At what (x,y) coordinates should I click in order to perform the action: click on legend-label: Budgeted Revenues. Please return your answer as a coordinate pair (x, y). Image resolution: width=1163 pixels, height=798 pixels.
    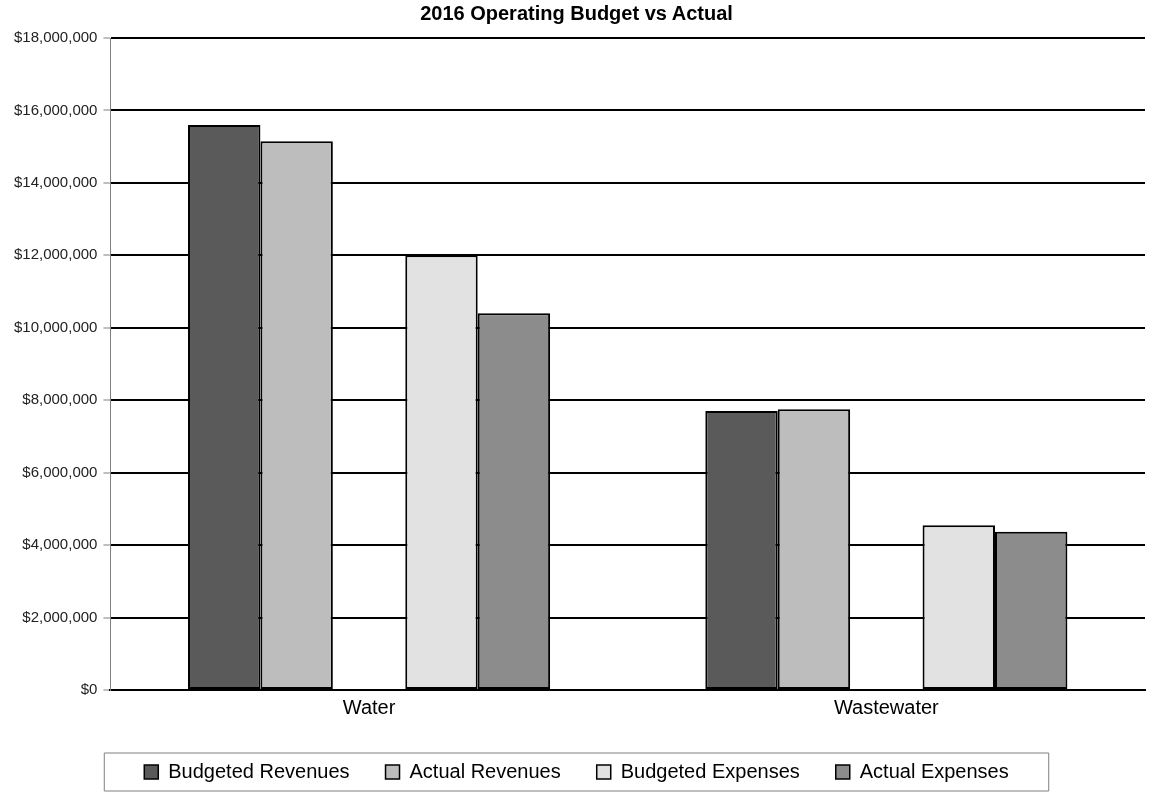
    Looking at the image, I should click on (259, 770).